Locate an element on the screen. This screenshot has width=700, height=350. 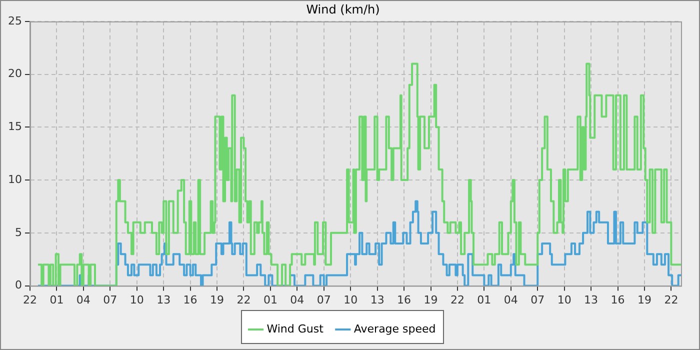
legend-label: Average speed is located at coordinates (395, 329).